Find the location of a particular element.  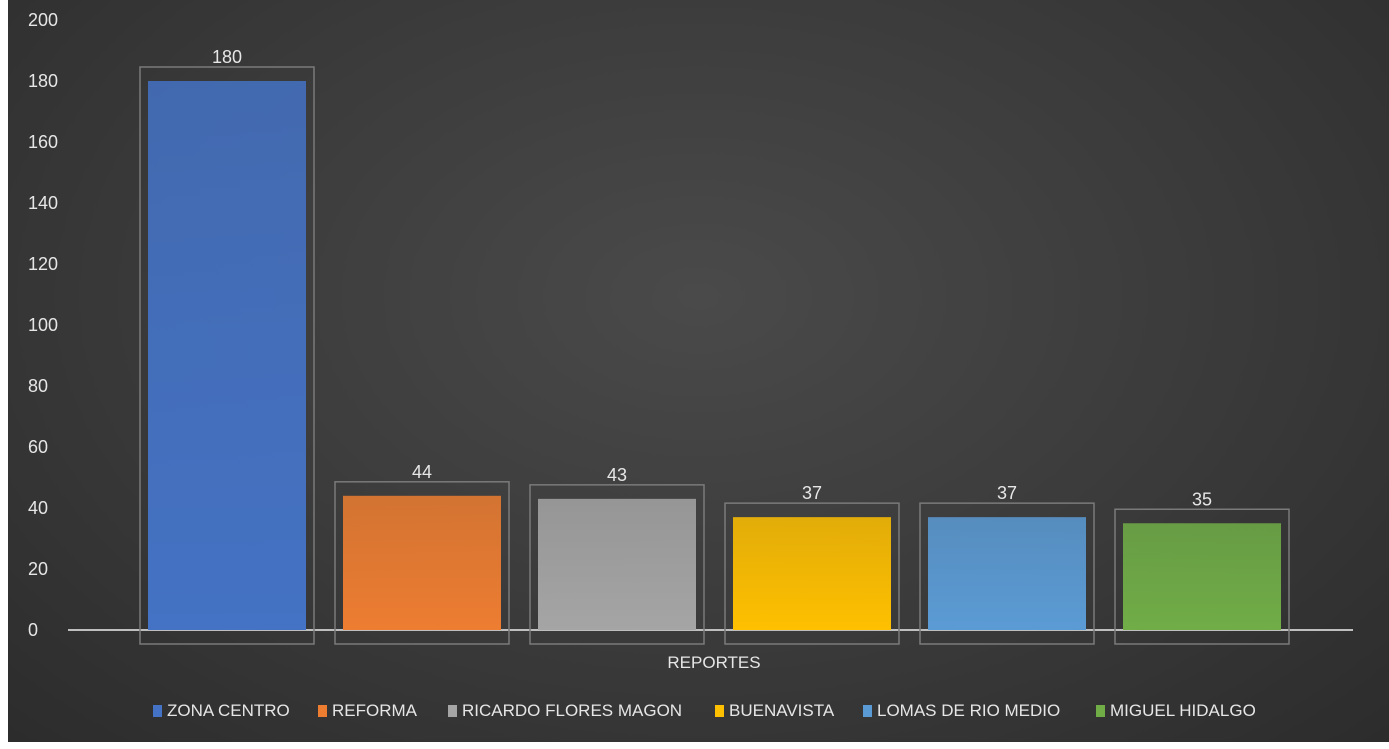

y-tick-label: 100 is located at coordinates (43, 325).